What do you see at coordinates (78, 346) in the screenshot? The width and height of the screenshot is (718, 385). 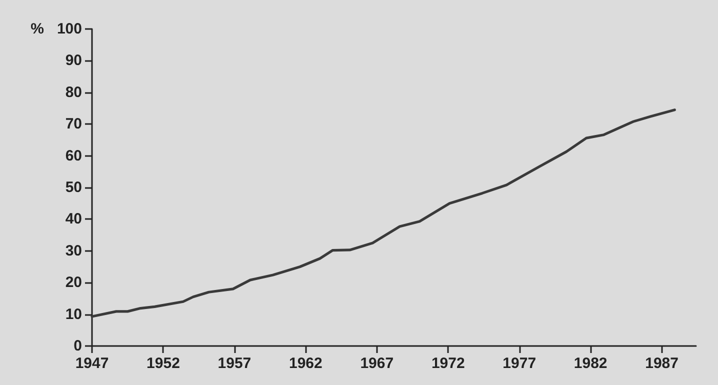 I see `y-tick-label: 0` at bounding box center [78, 346].